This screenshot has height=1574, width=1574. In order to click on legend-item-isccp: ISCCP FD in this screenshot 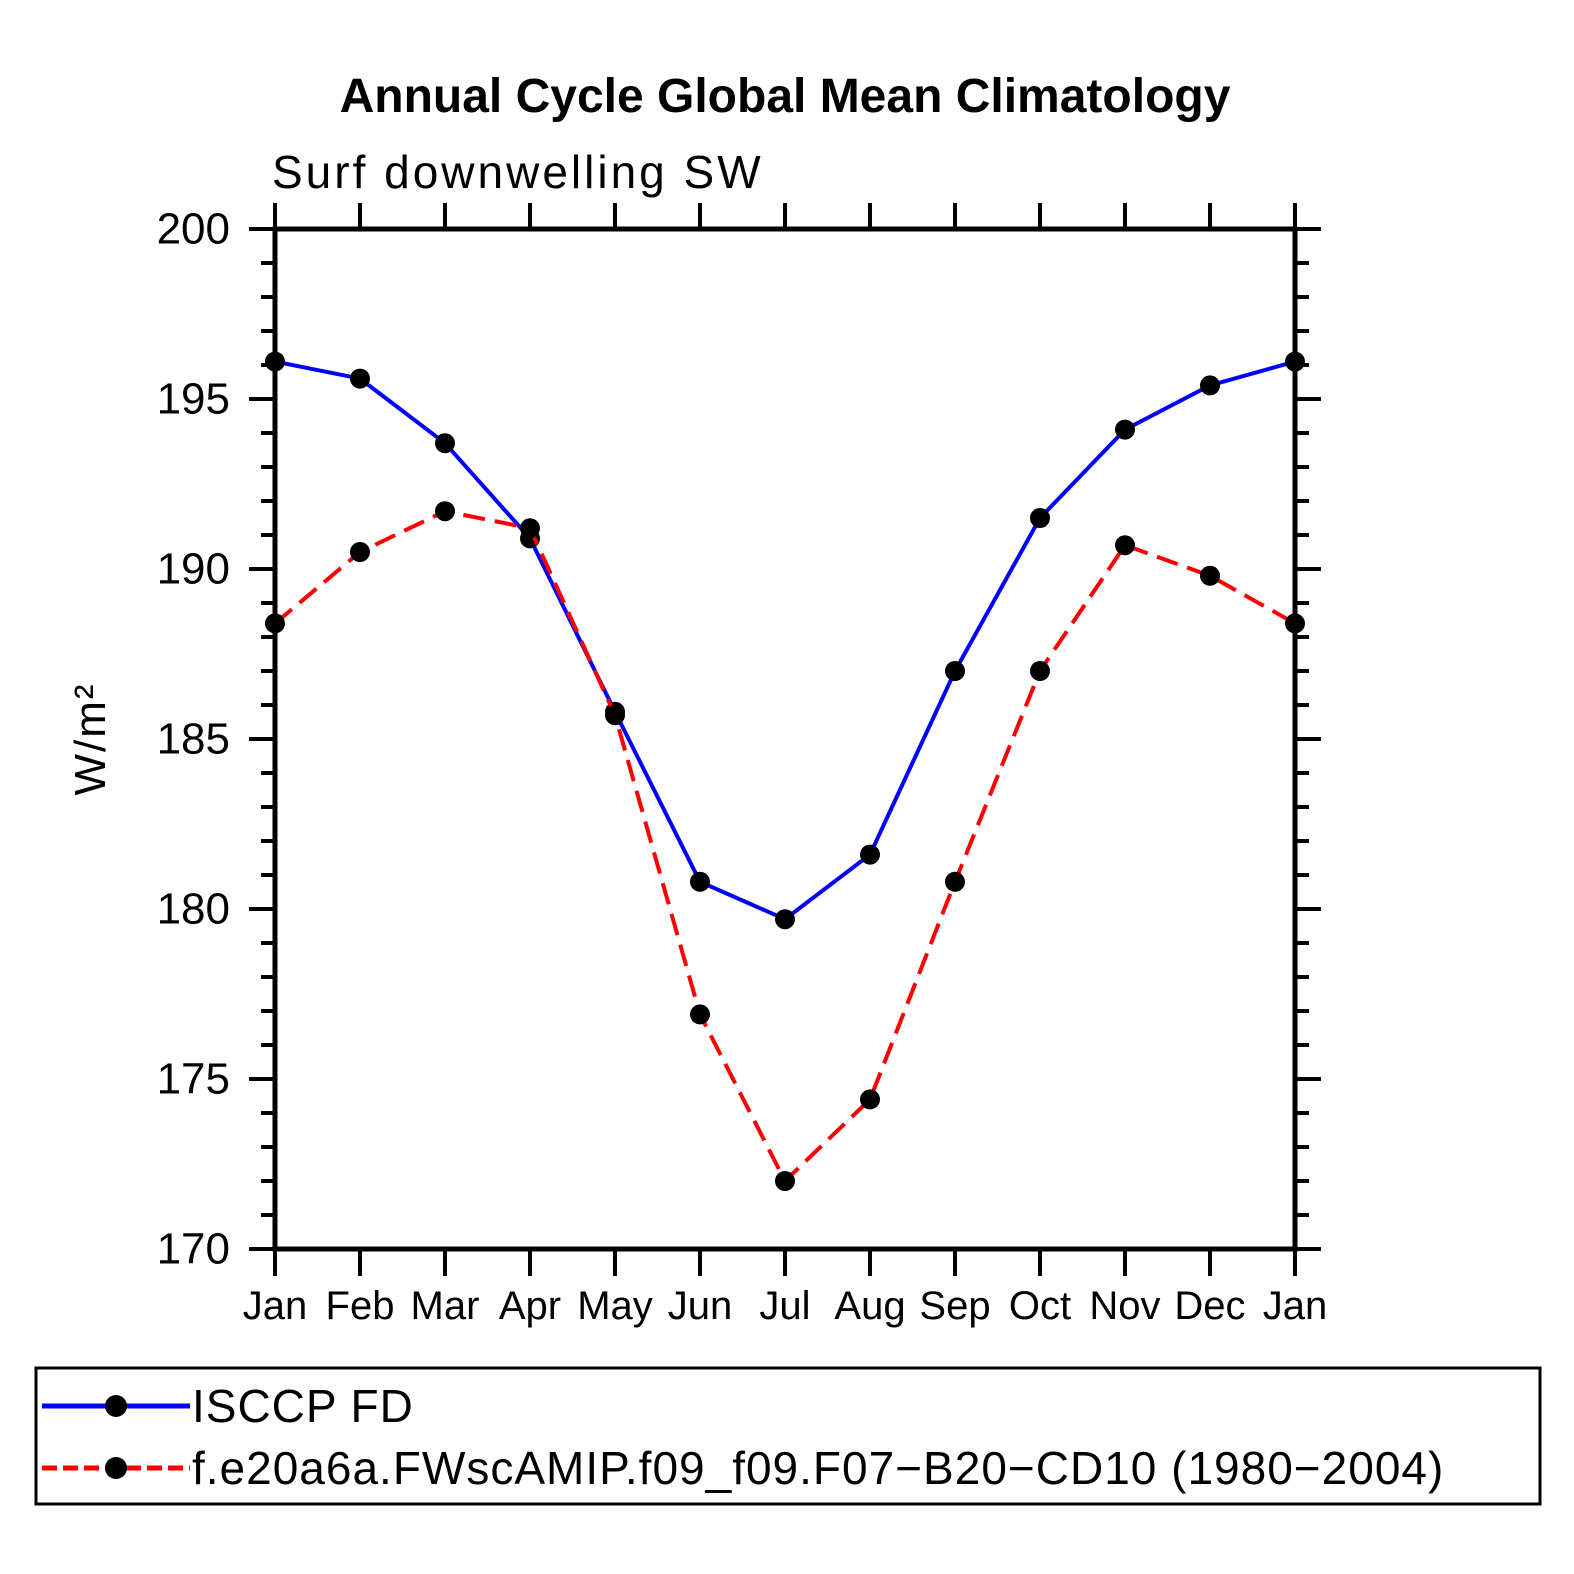, I will do `click(228, 1406)`.